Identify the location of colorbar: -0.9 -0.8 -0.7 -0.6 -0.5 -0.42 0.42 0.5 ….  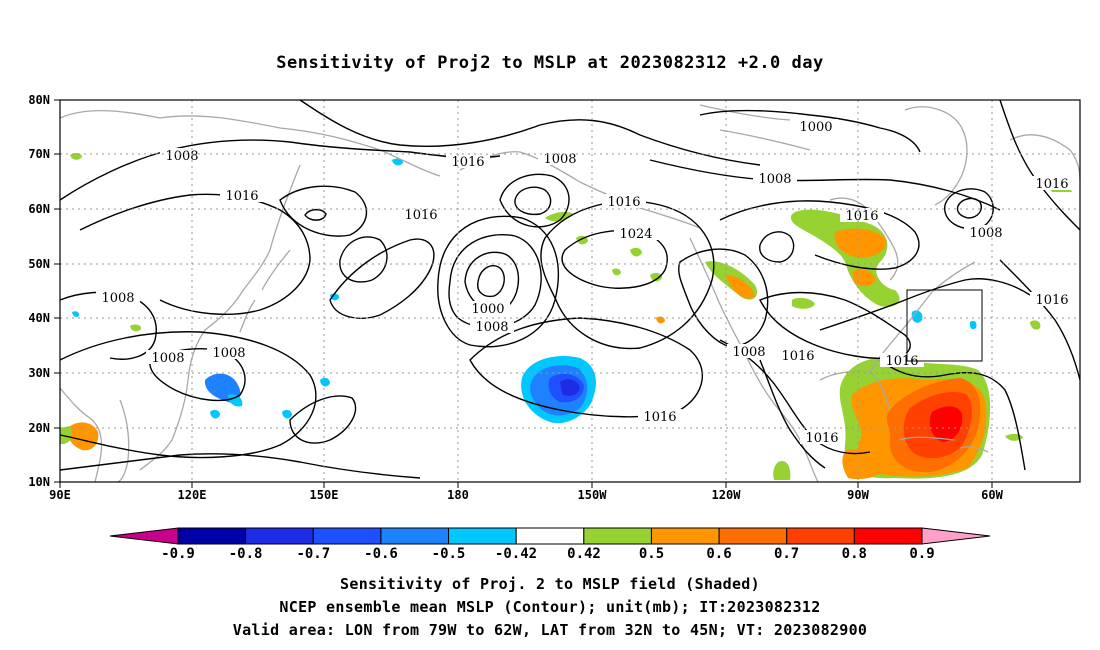
(550, 544).